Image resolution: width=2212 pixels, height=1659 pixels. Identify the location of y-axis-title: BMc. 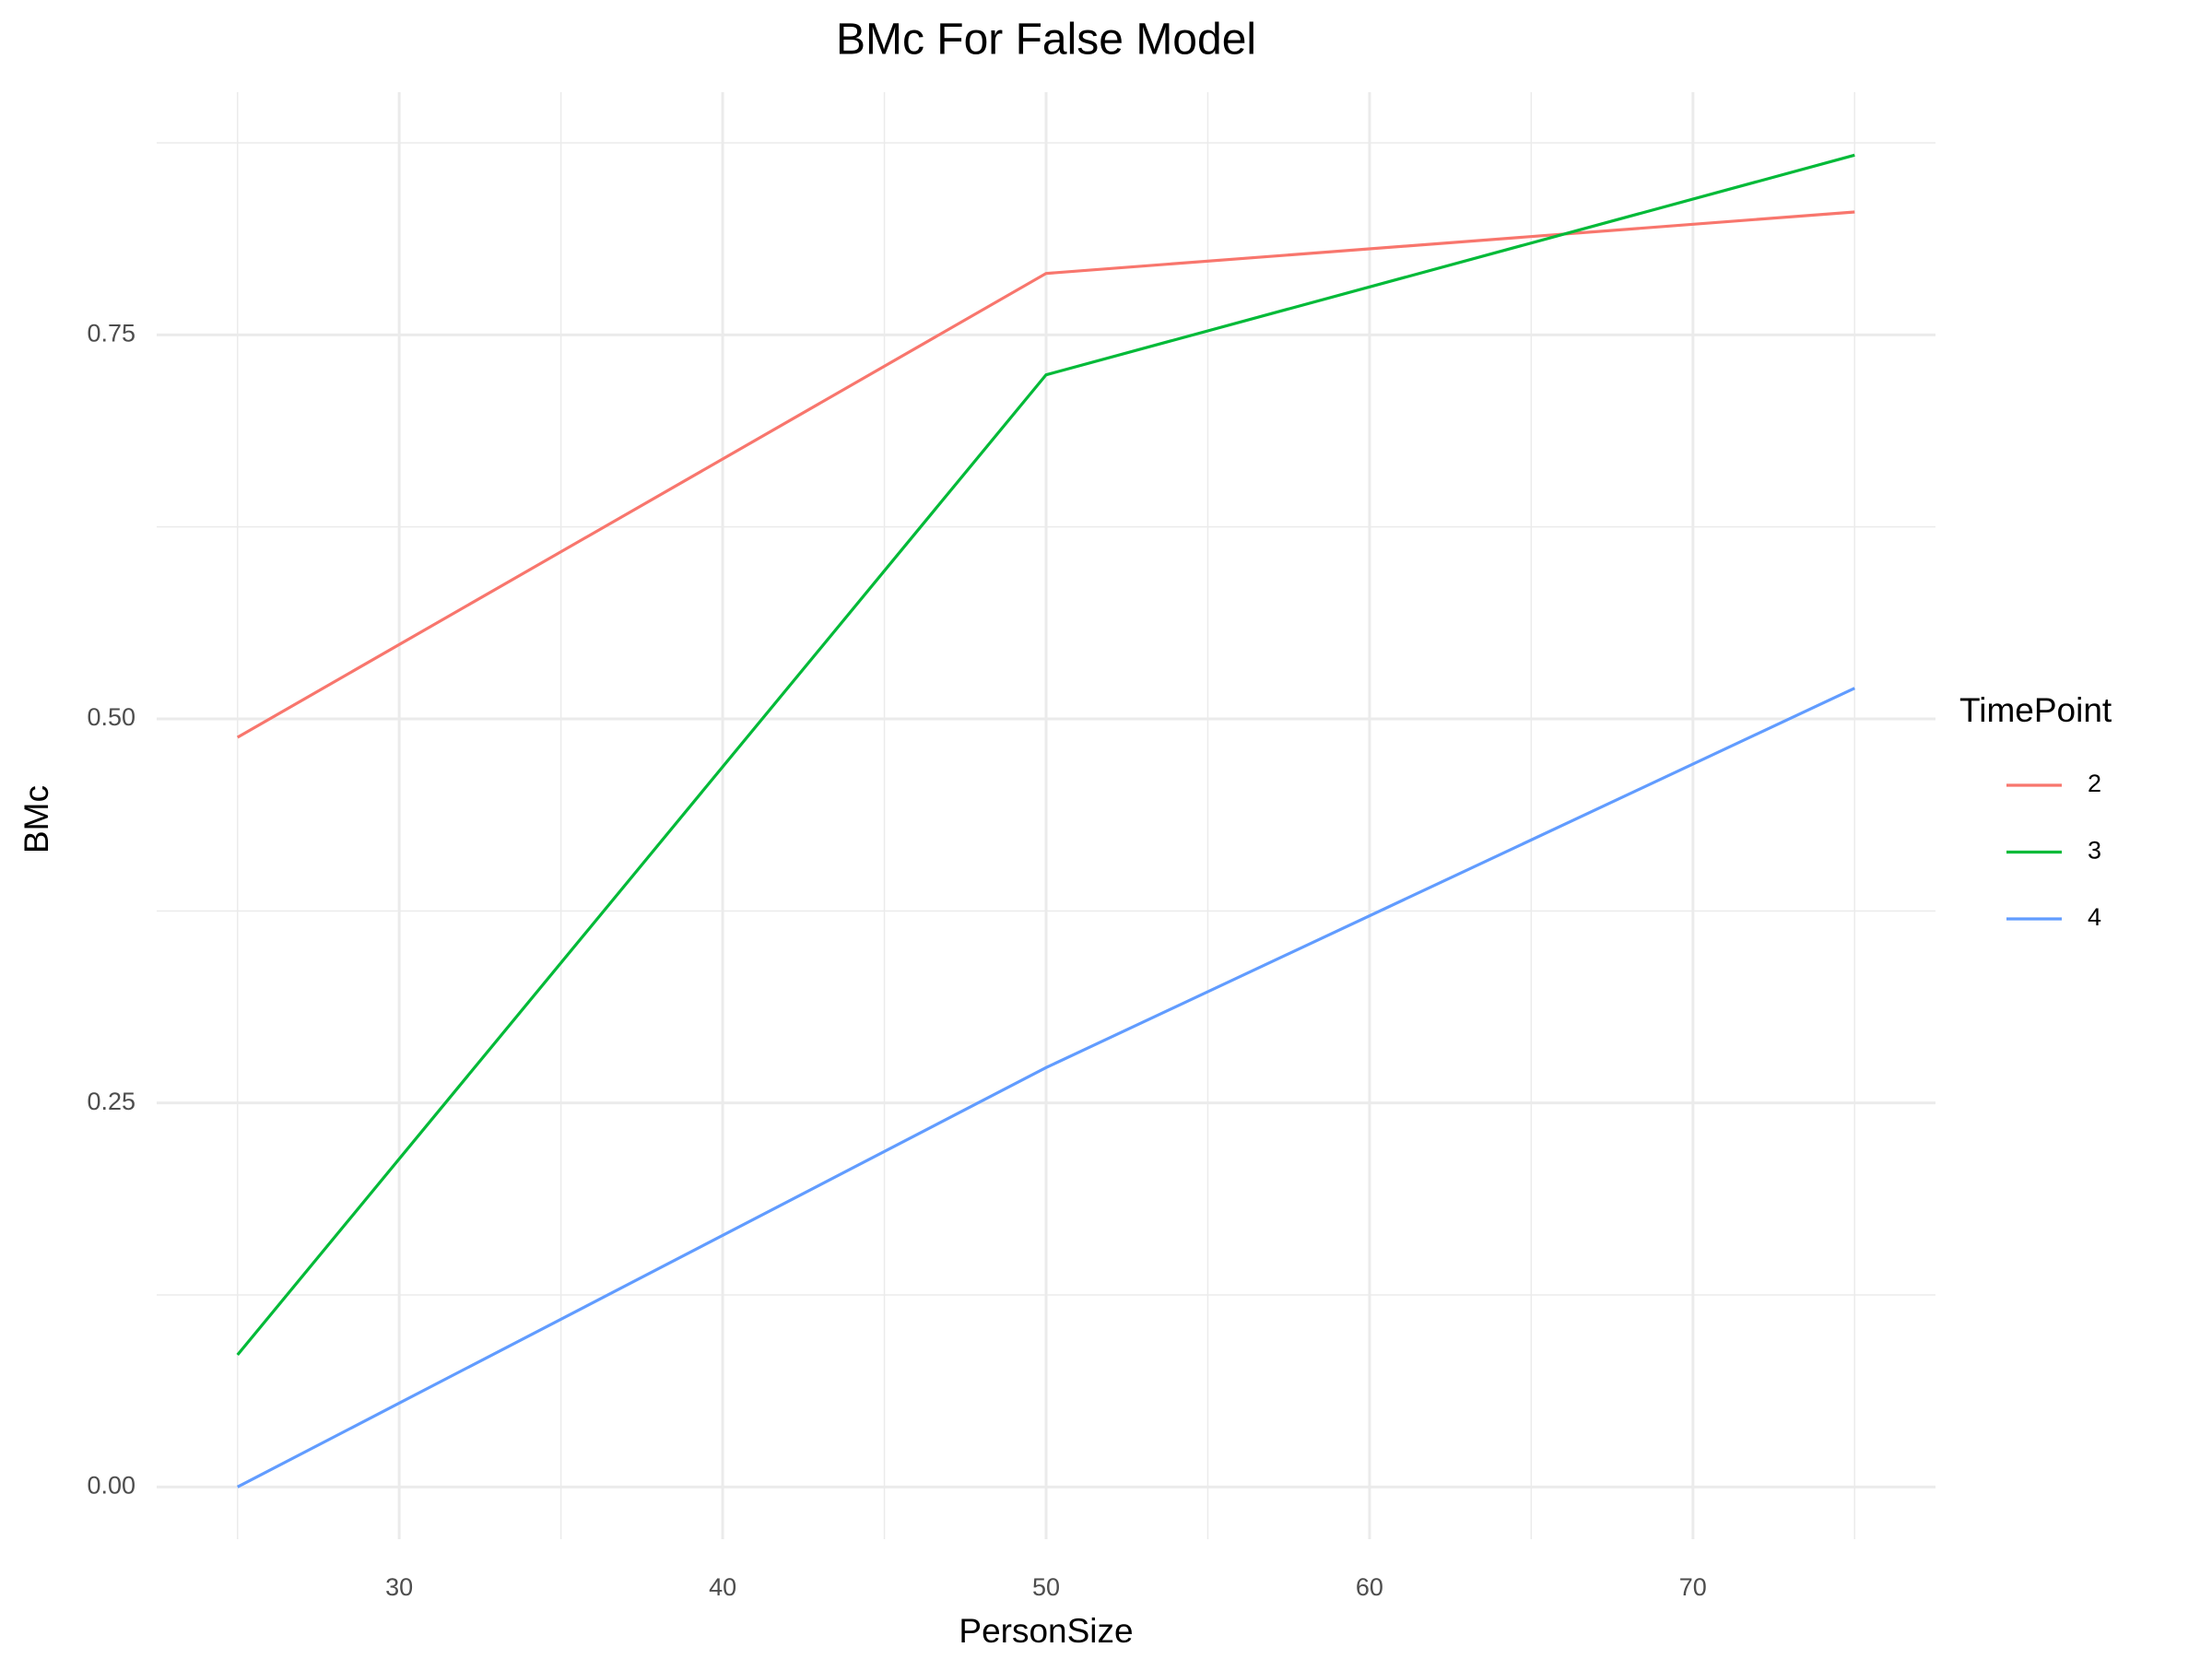
(36, 819).